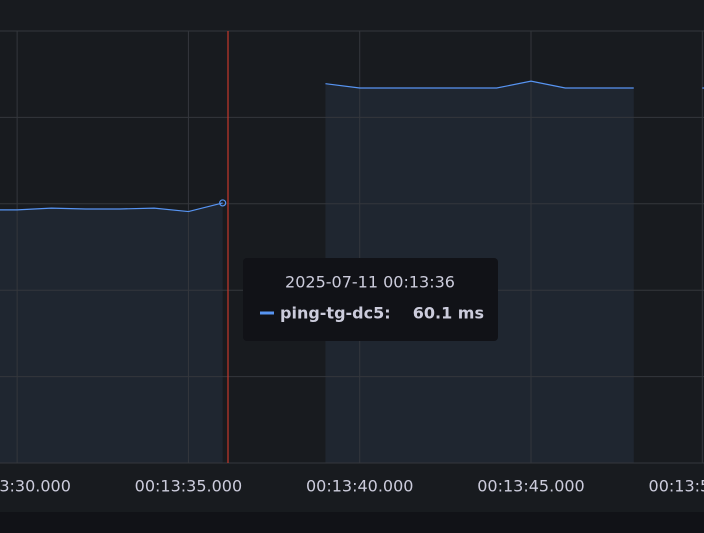 This screenshot has height=533, width=704. Describe the element at coordinates (448, 313) in the screenshot. I see `tooltip-value: 60.1 ms` at that location.